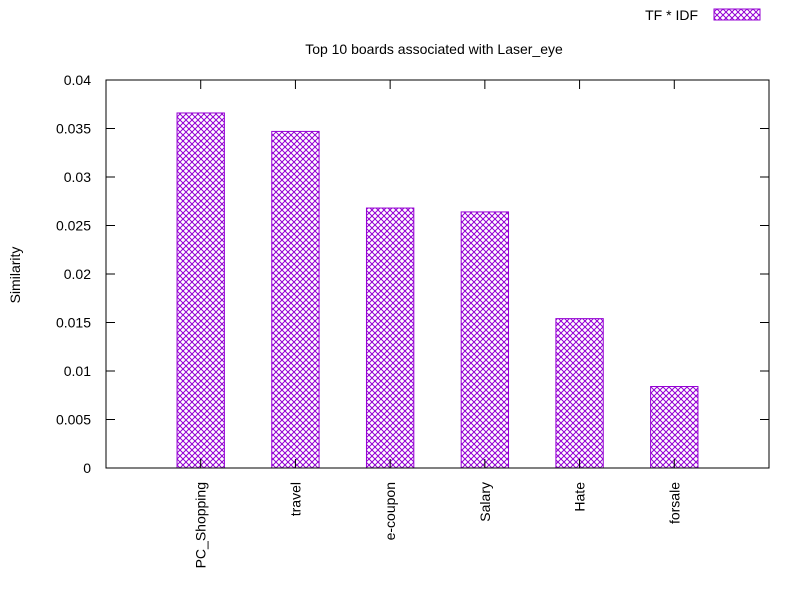 The width and height of the screenshot is (800, 600). What do you see at coordinates (200, 290) in the screenshot?
I see `bar-pc-shopping` at bounding box center [200, 290].